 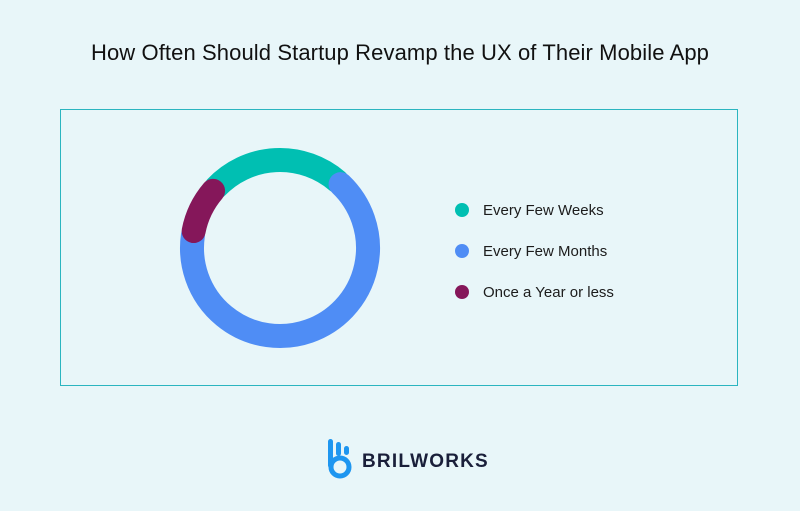 What do you see at coordinates (277, 174) in the screenshot?
I see `donut-segment-every-few-weeks` at bounding box center [277, 174].